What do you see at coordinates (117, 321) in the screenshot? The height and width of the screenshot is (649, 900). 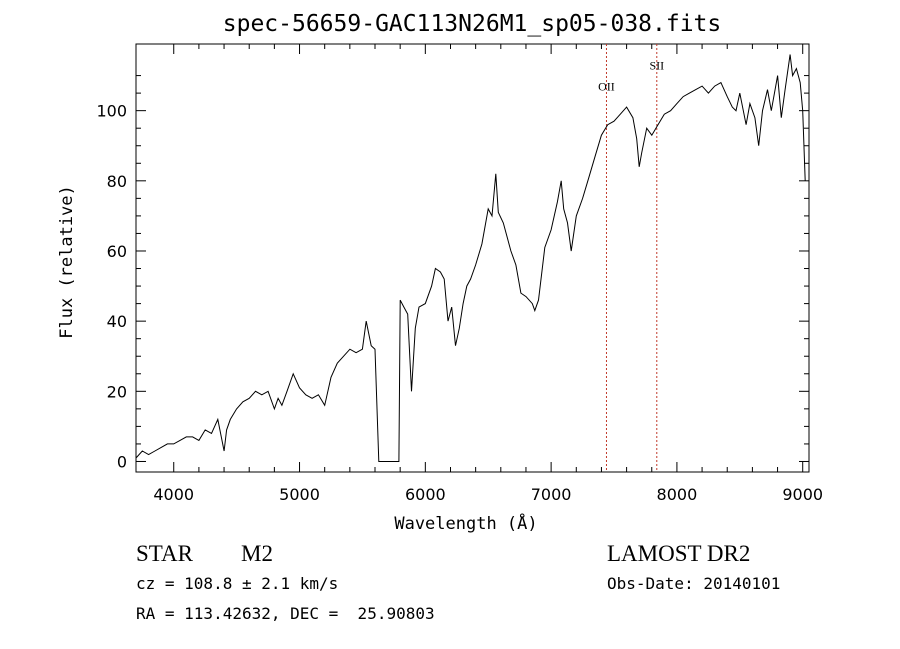 I see `y-tick-label: 40` at bounding box center [117, 321].